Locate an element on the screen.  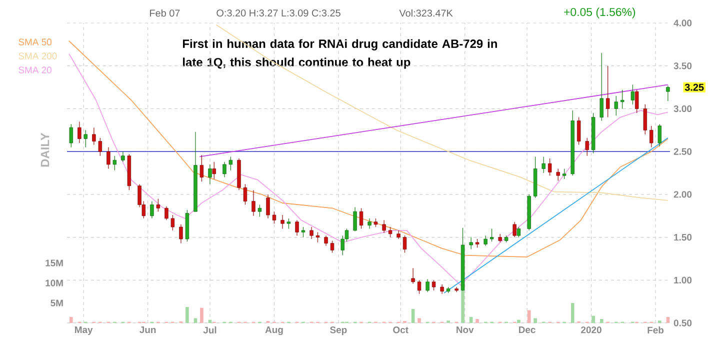
y-tick-label: 2.50 is located at coordinates (683, 151).